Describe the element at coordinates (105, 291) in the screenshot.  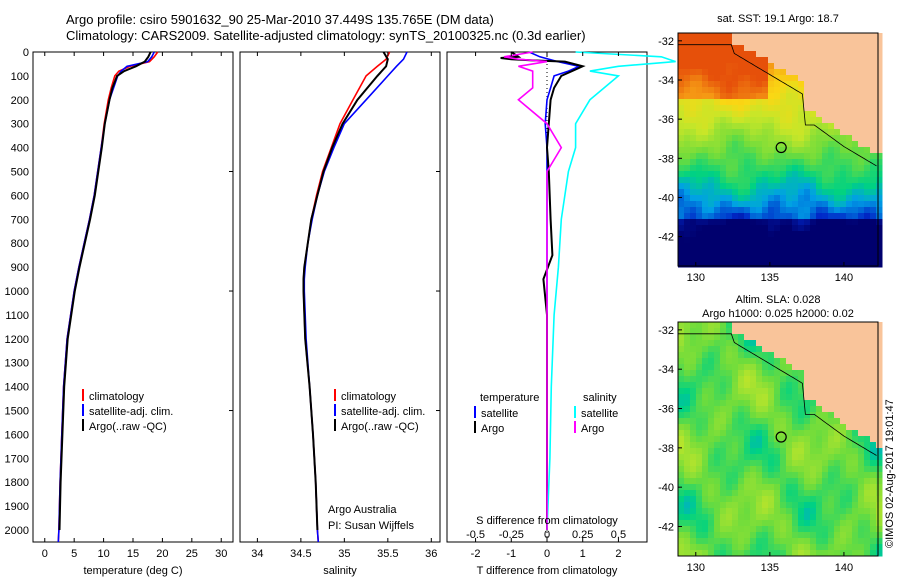
I see `panel-1-line-argo` at that location.